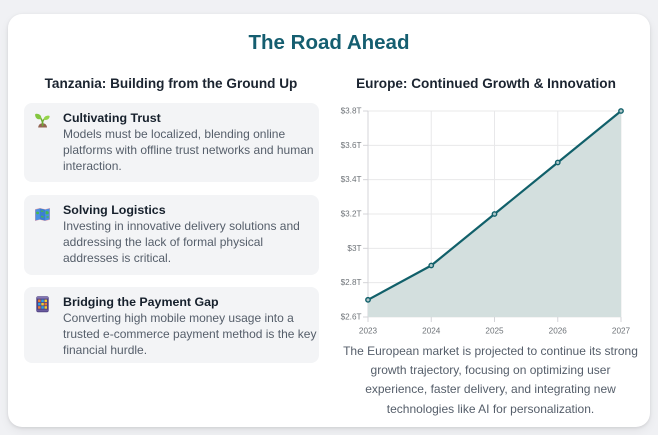 This screenshot has height=435, width=658. What do you see at coordinates (351, 317) in the screenshot?
I see `svg-text: $2.6T` at bounding box center [351, 317].